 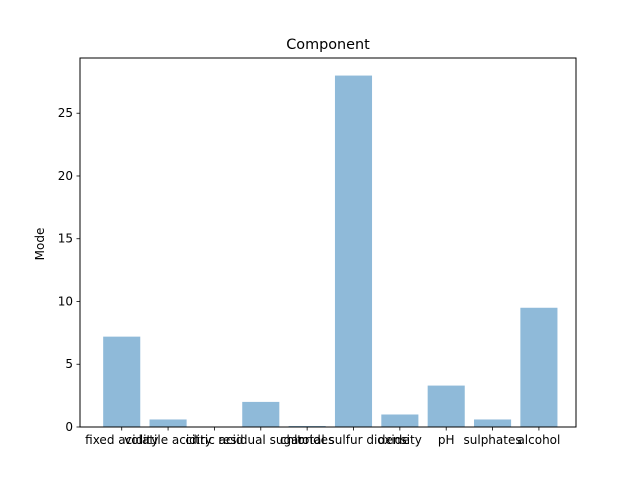 I want to click on x-tick-label: alcohol, so click(x=538, y=440).